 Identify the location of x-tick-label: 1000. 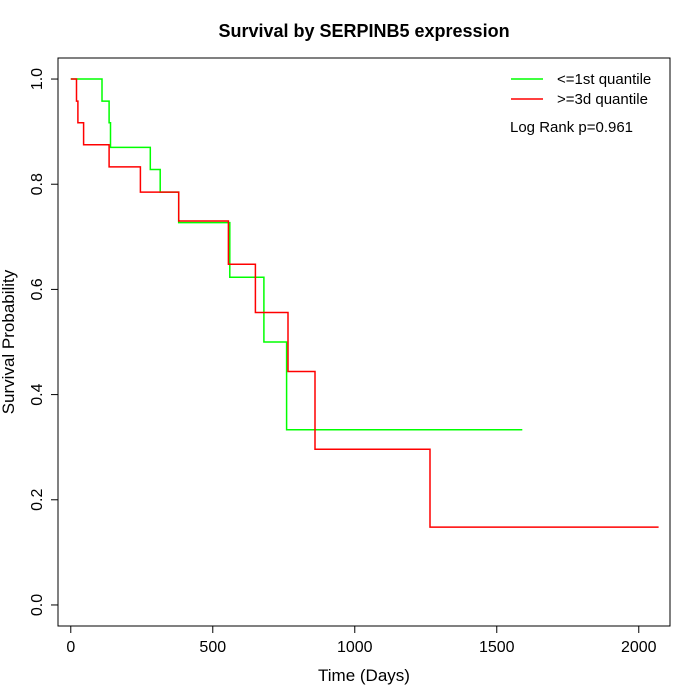
(355, 647).